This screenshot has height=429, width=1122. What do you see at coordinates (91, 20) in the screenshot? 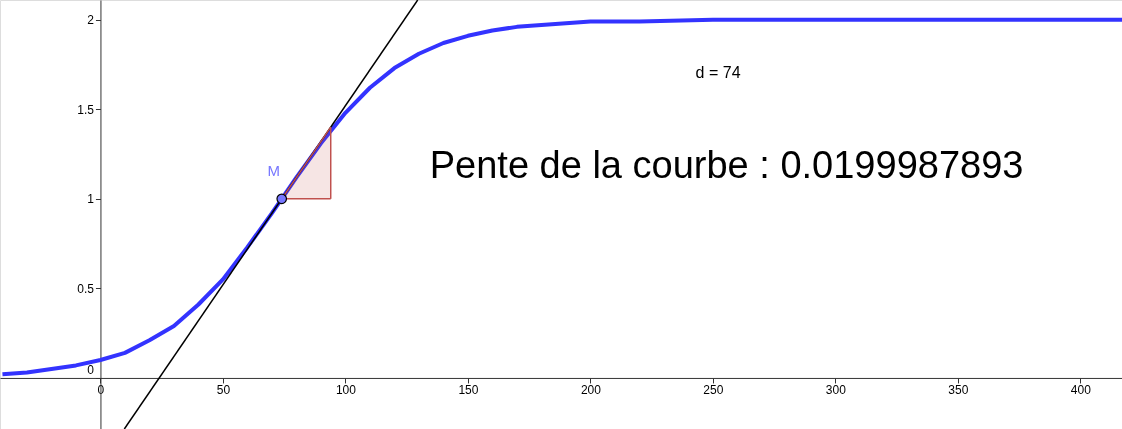
I see `y-tick-label: 2` at bounding box center [91, 20].